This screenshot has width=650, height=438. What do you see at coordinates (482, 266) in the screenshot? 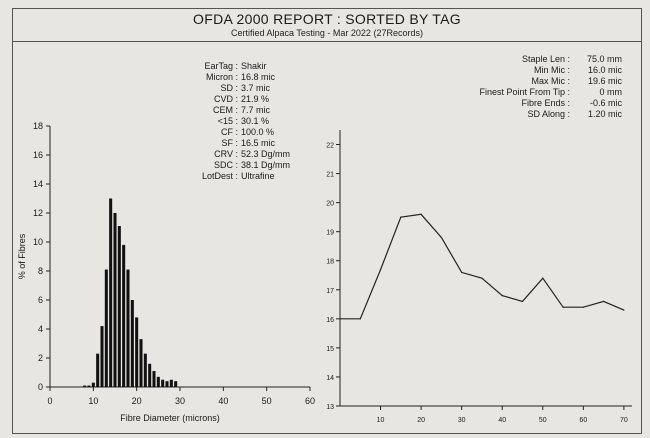
I see `micron-profile-line` at bounding box center [482, 266].